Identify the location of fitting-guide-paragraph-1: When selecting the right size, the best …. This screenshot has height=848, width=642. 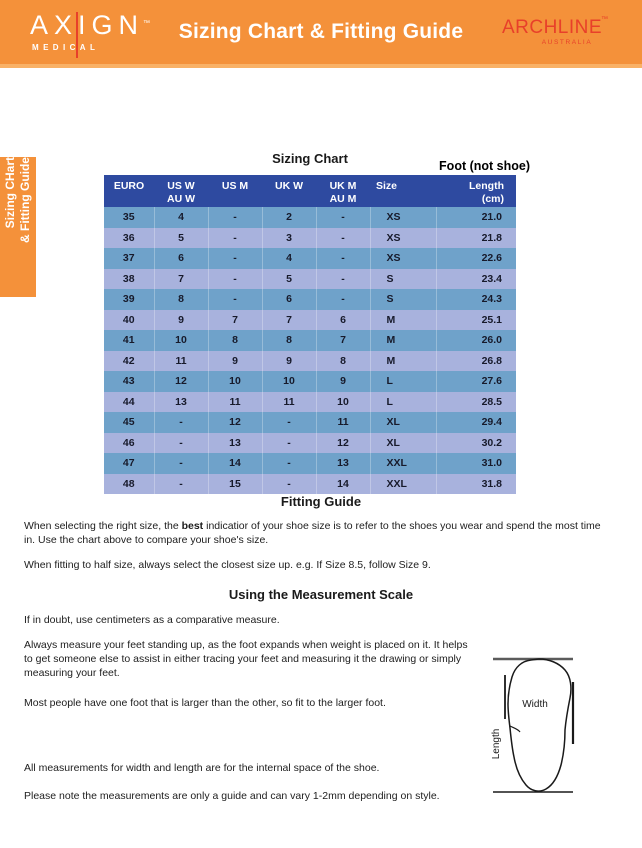
(314, 533).